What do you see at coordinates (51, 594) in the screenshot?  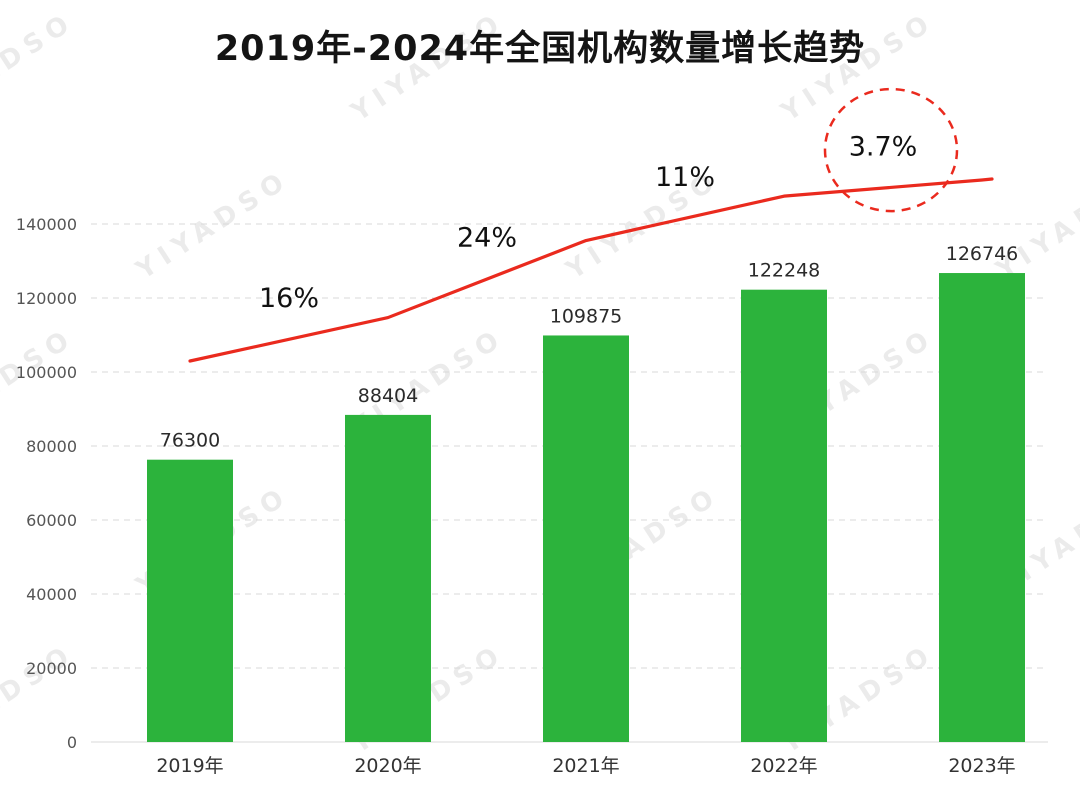 I see `y-axis-tick-label: 40000` at bounding box center [51, 594].